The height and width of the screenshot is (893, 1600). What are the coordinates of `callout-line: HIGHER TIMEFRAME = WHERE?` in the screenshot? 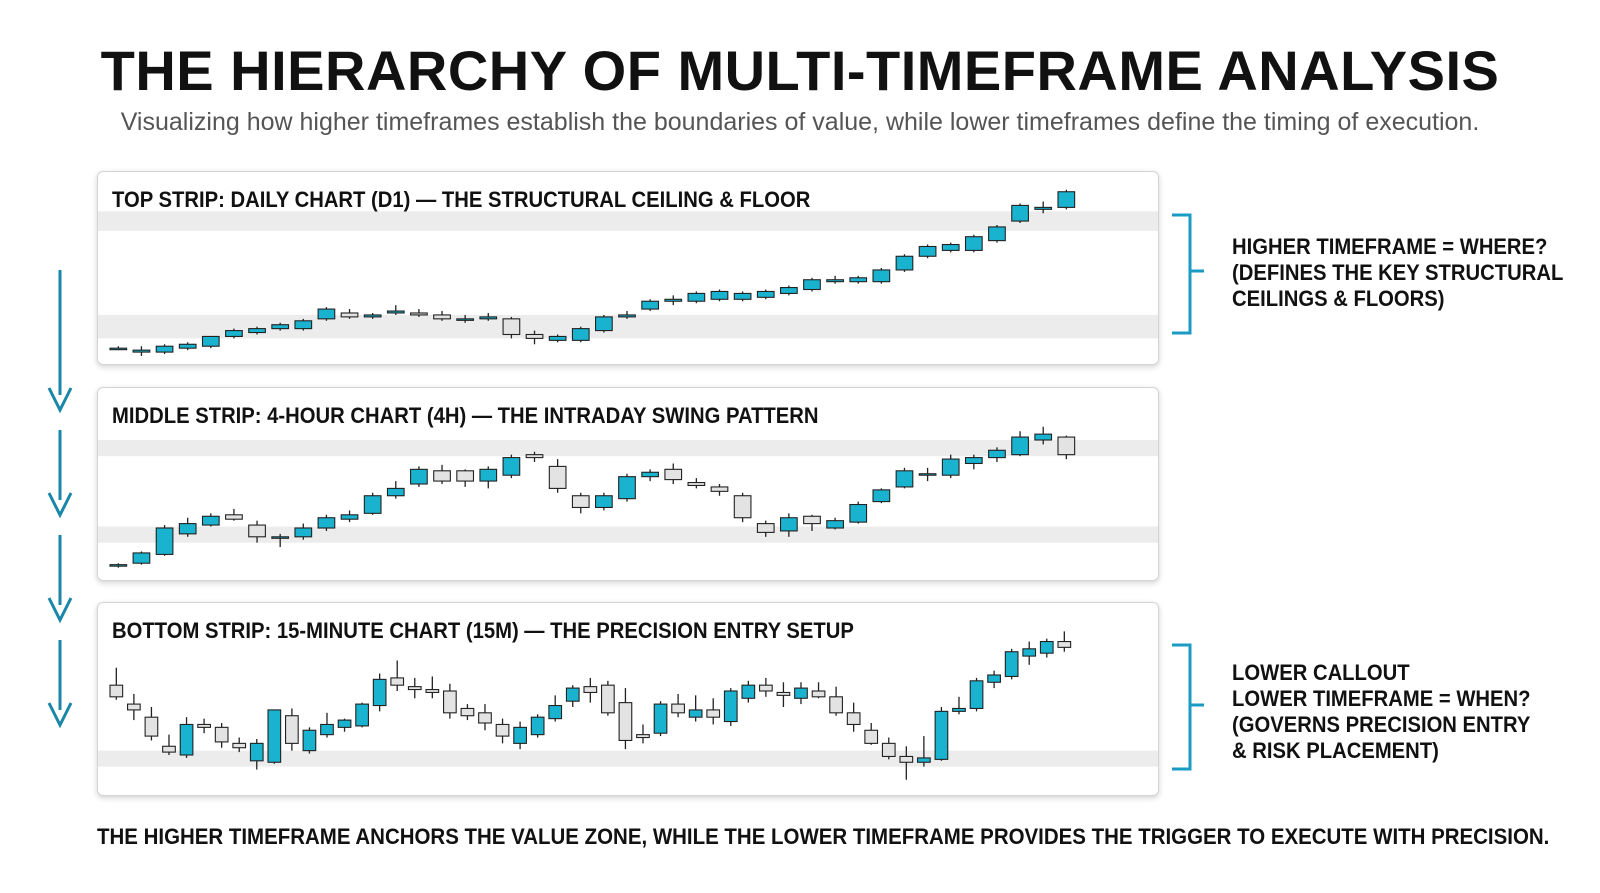 It's located at (1390, 246).